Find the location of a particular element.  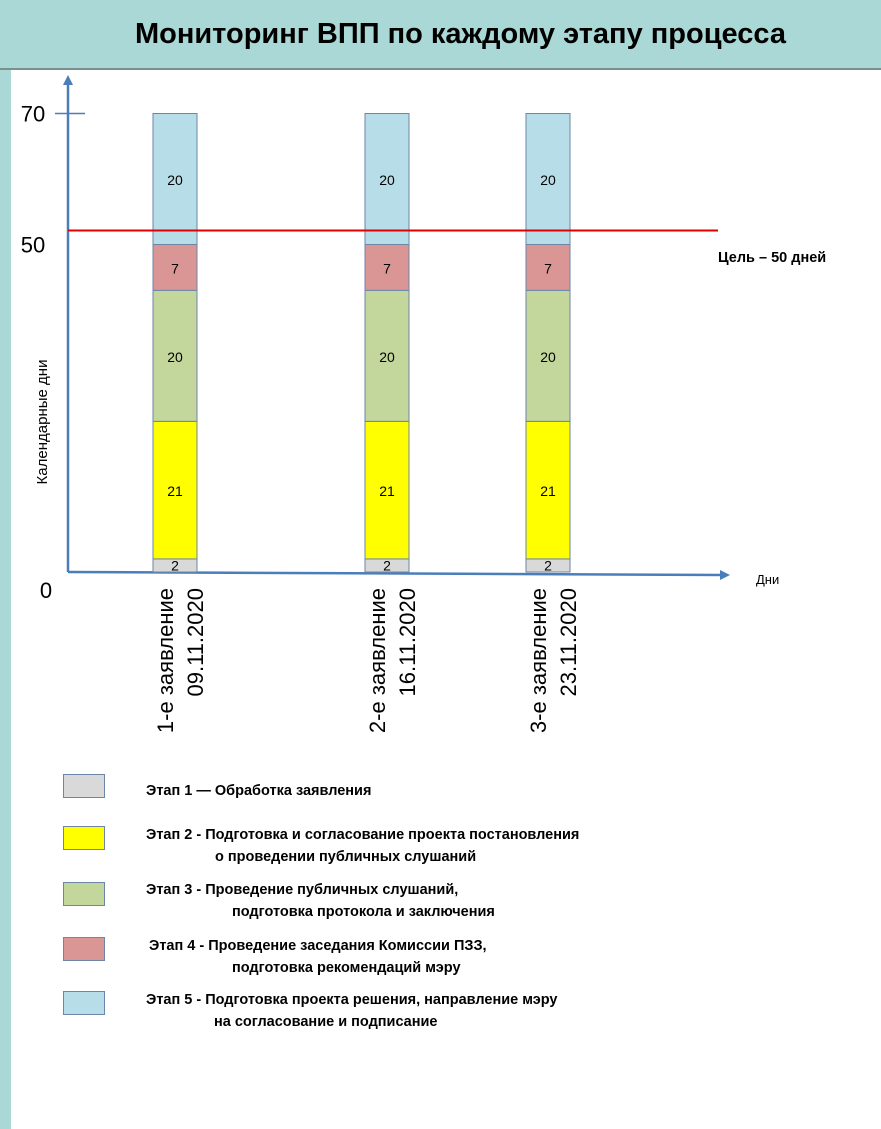

x-category-label-line: 3-е заявление is located at coordinates (538, 660).